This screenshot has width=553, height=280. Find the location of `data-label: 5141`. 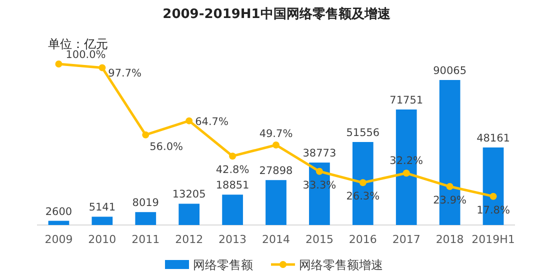

data-label: 5141 is located at coordinates (102, 208).